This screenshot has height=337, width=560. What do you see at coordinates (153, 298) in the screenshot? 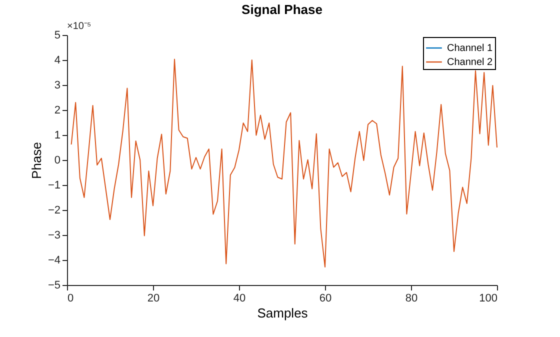
I see `x-tick-label: 20` at bounding box center [153, 298].